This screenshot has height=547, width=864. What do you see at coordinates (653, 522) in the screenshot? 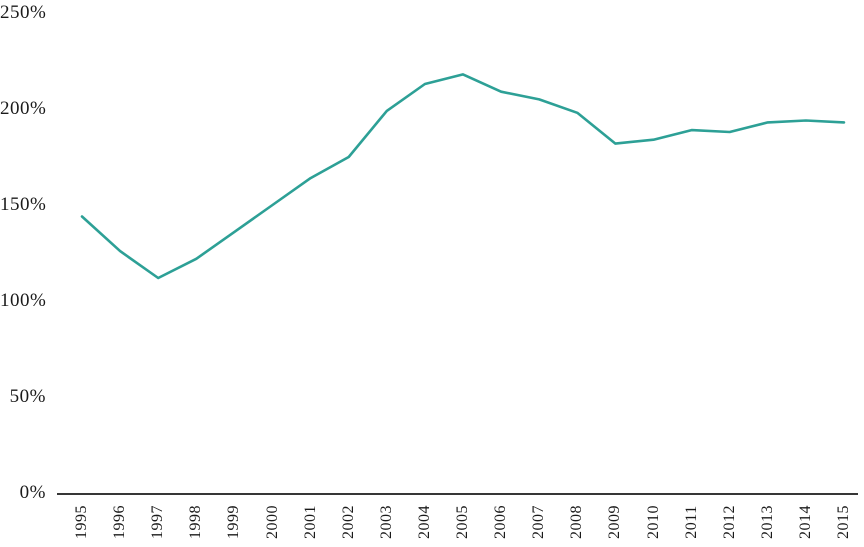
I see `x-tick-label: 2010` at bounding box center [653, 522].